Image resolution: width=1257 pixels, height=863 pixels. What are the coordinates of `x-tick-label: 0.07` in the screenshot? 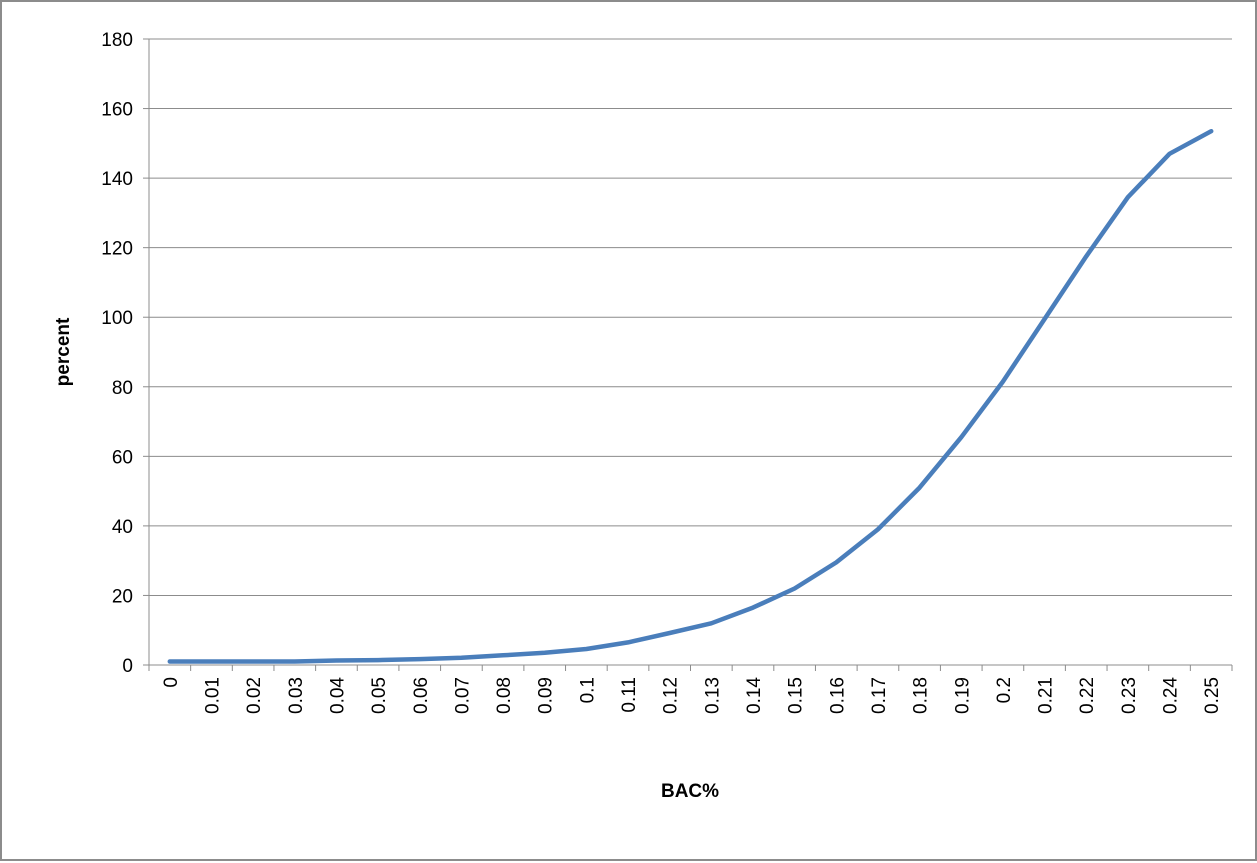 It's located at (462, 695).